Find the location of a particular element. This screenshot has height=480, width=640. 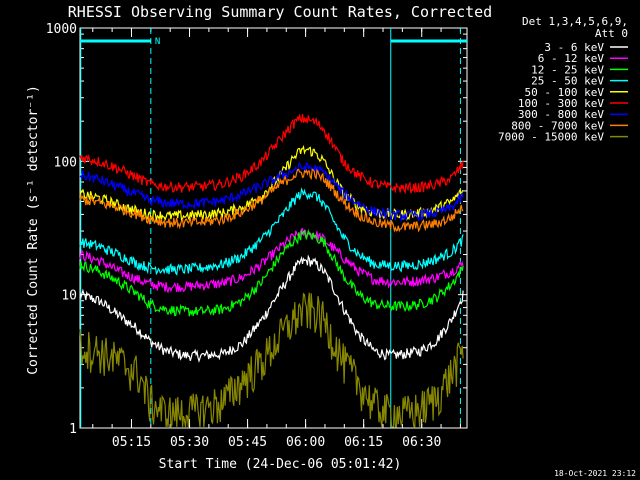

legend-header-line-2: Att 0 is located at coordinates (611, 33).